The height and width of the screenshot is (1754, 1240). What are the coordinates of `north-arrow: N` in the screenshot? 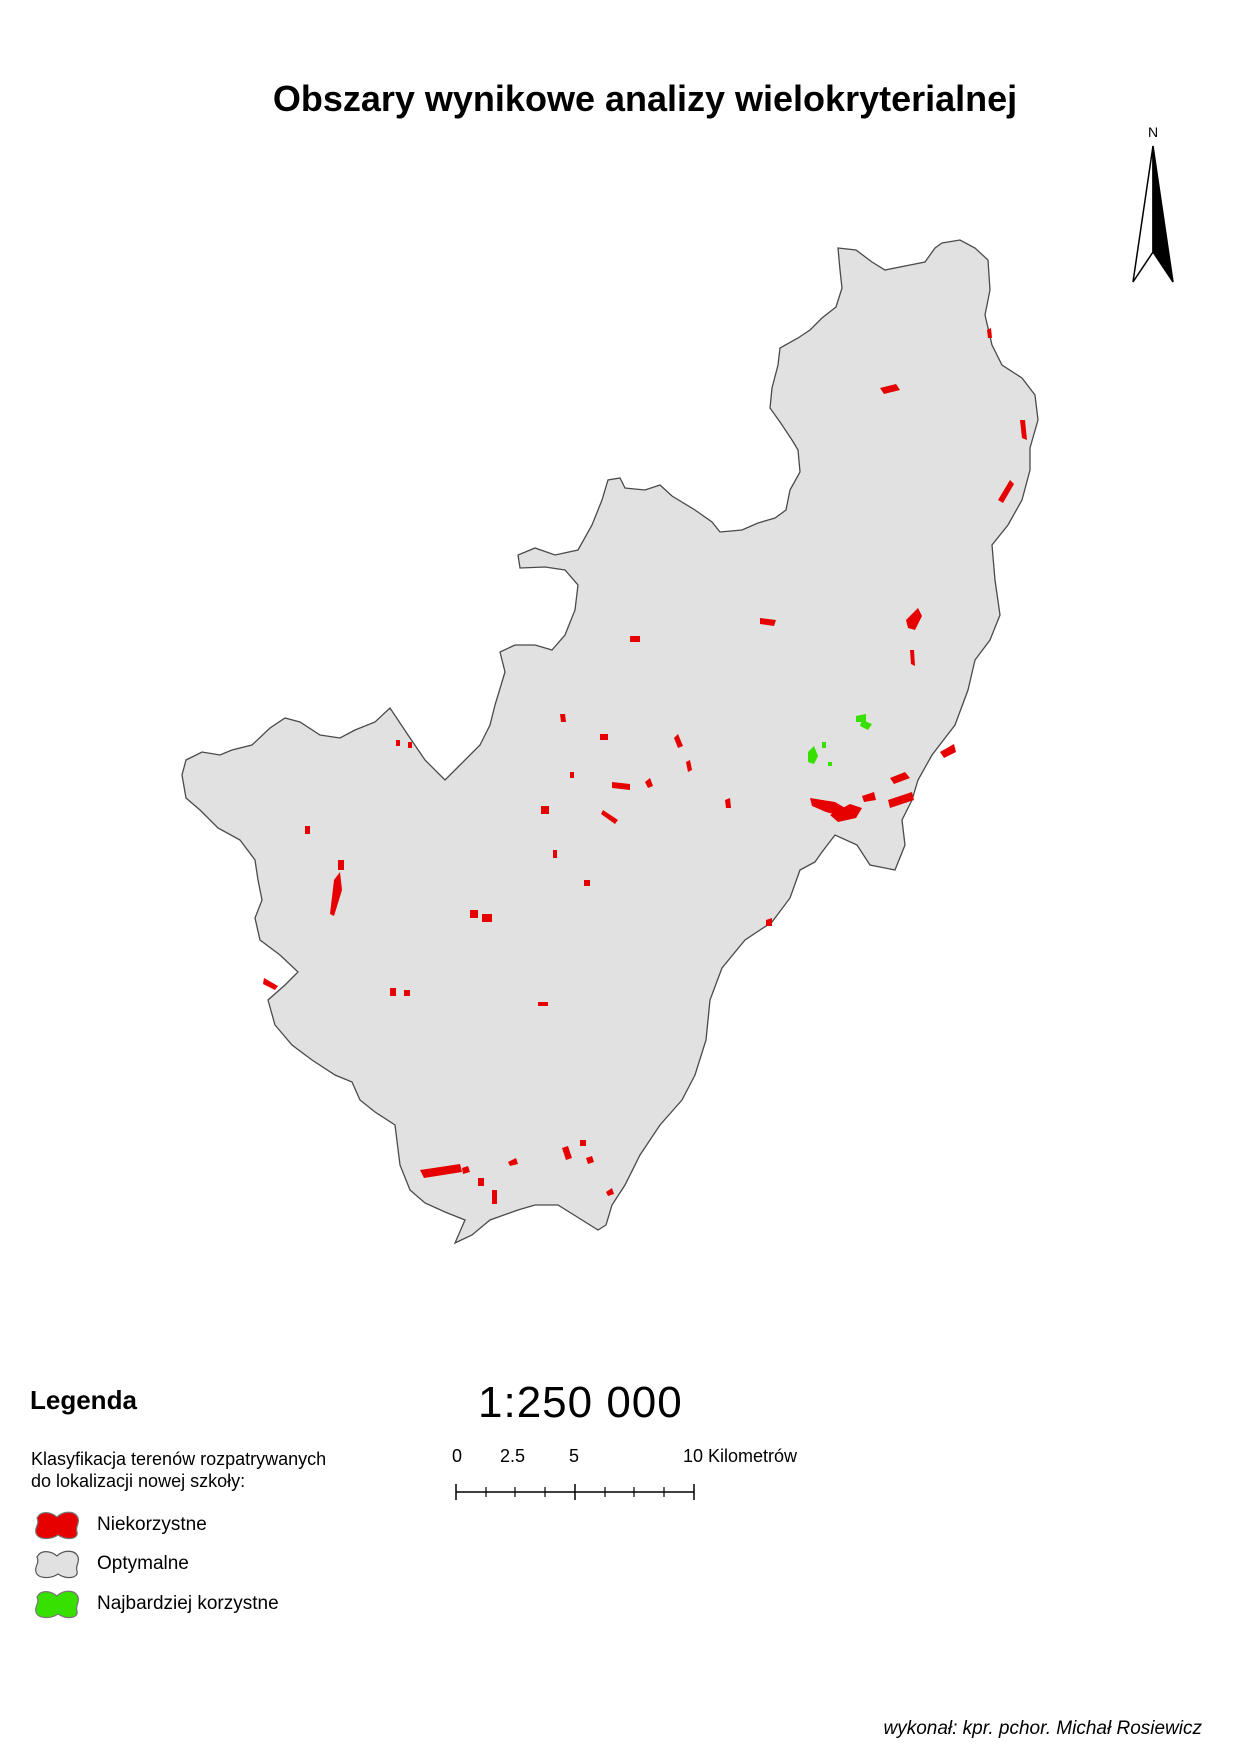 It's located at (1153, 204).